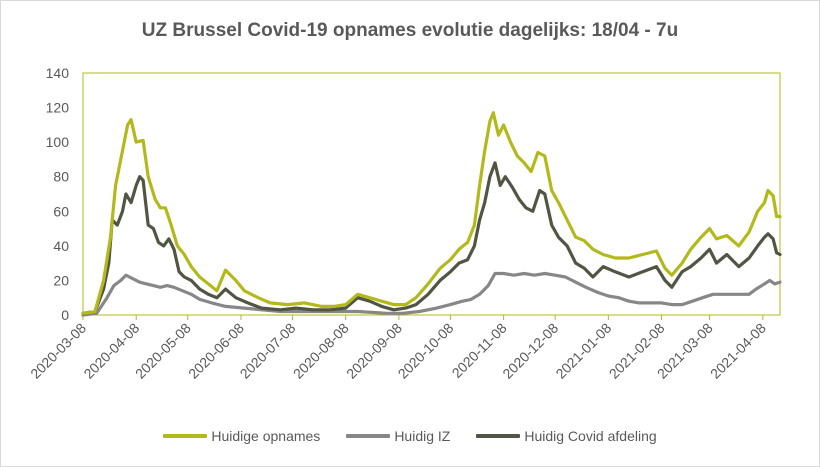 Image resolution: width=820 pixels, height=467 pixels. Describe the element at coordinates (738, 351) in the screenshot. I see `x-tick-label: 2021-04-08` at that location.